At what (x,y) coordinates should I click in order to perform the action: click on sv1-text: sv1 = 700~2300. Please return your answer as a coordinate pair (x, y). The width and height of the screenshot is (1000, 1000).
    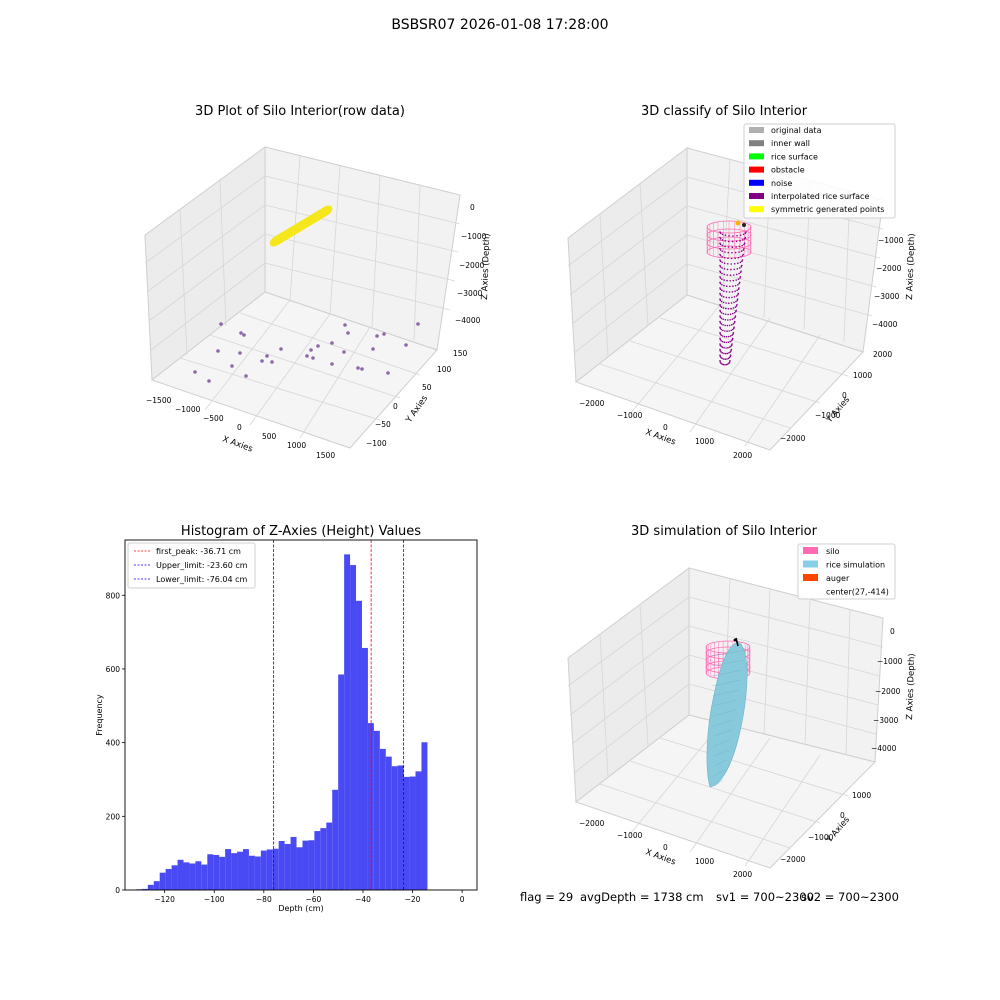
    Looking at the image, I should click on (765, 897).